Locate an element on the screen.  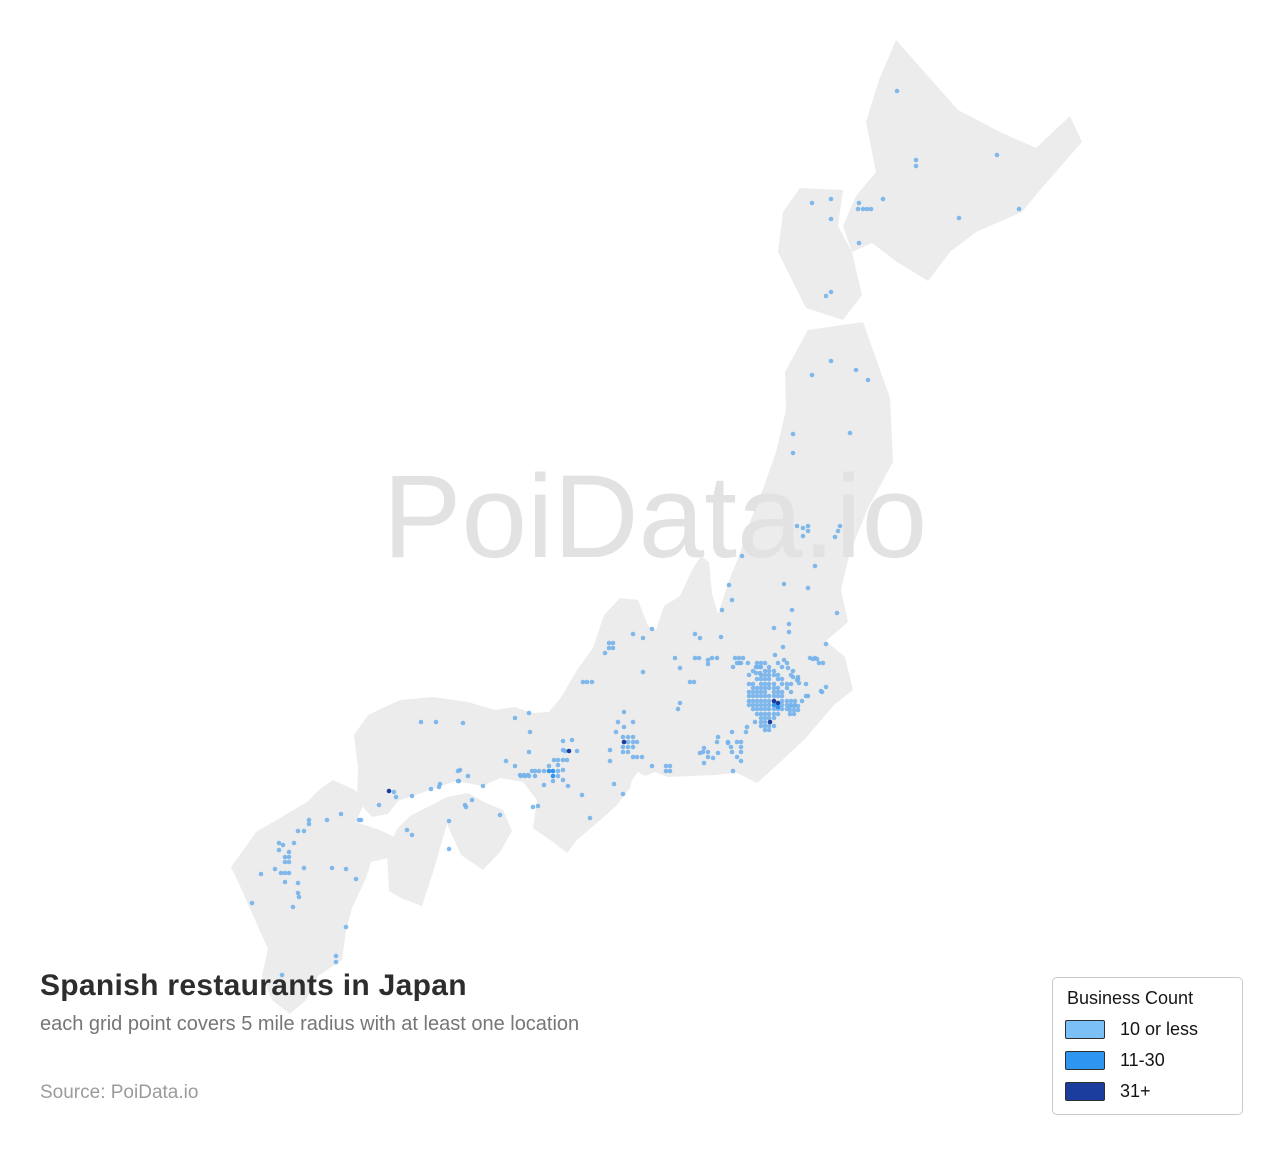
legend-title: Business Count is located at coordinates (1130, 998).